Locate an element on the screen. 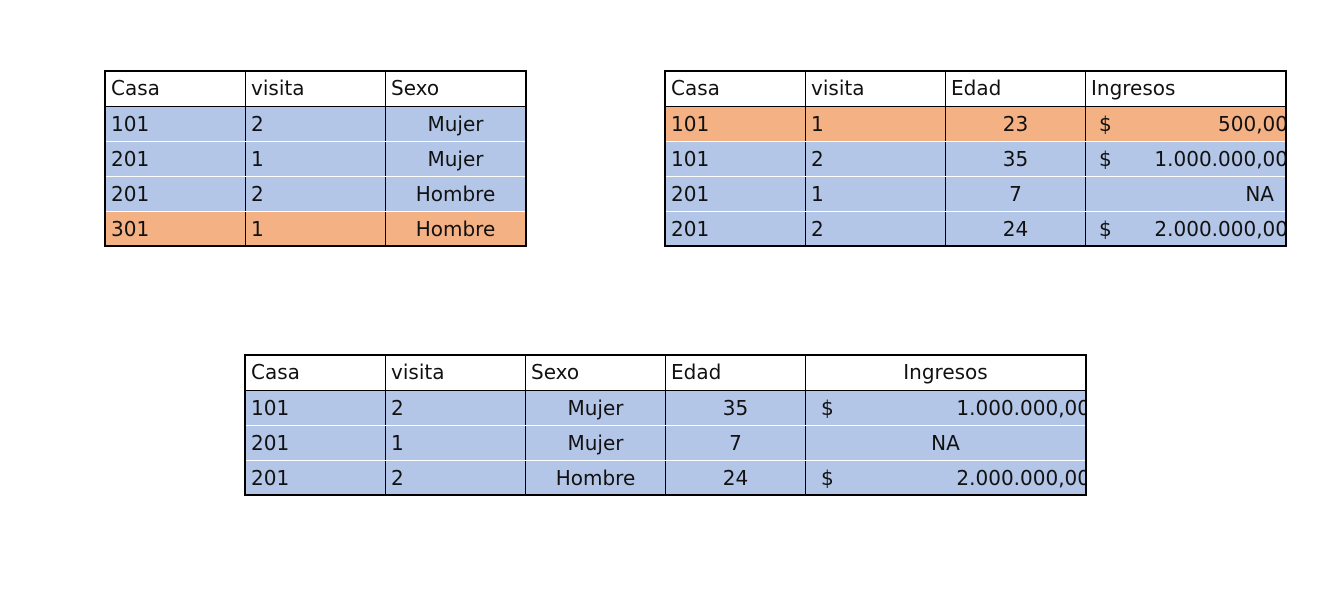 The image size is (1339, 614). table-row: 101 2 Mujer 35 $ 1.000.000,00 is located at coordinates (665, 408).